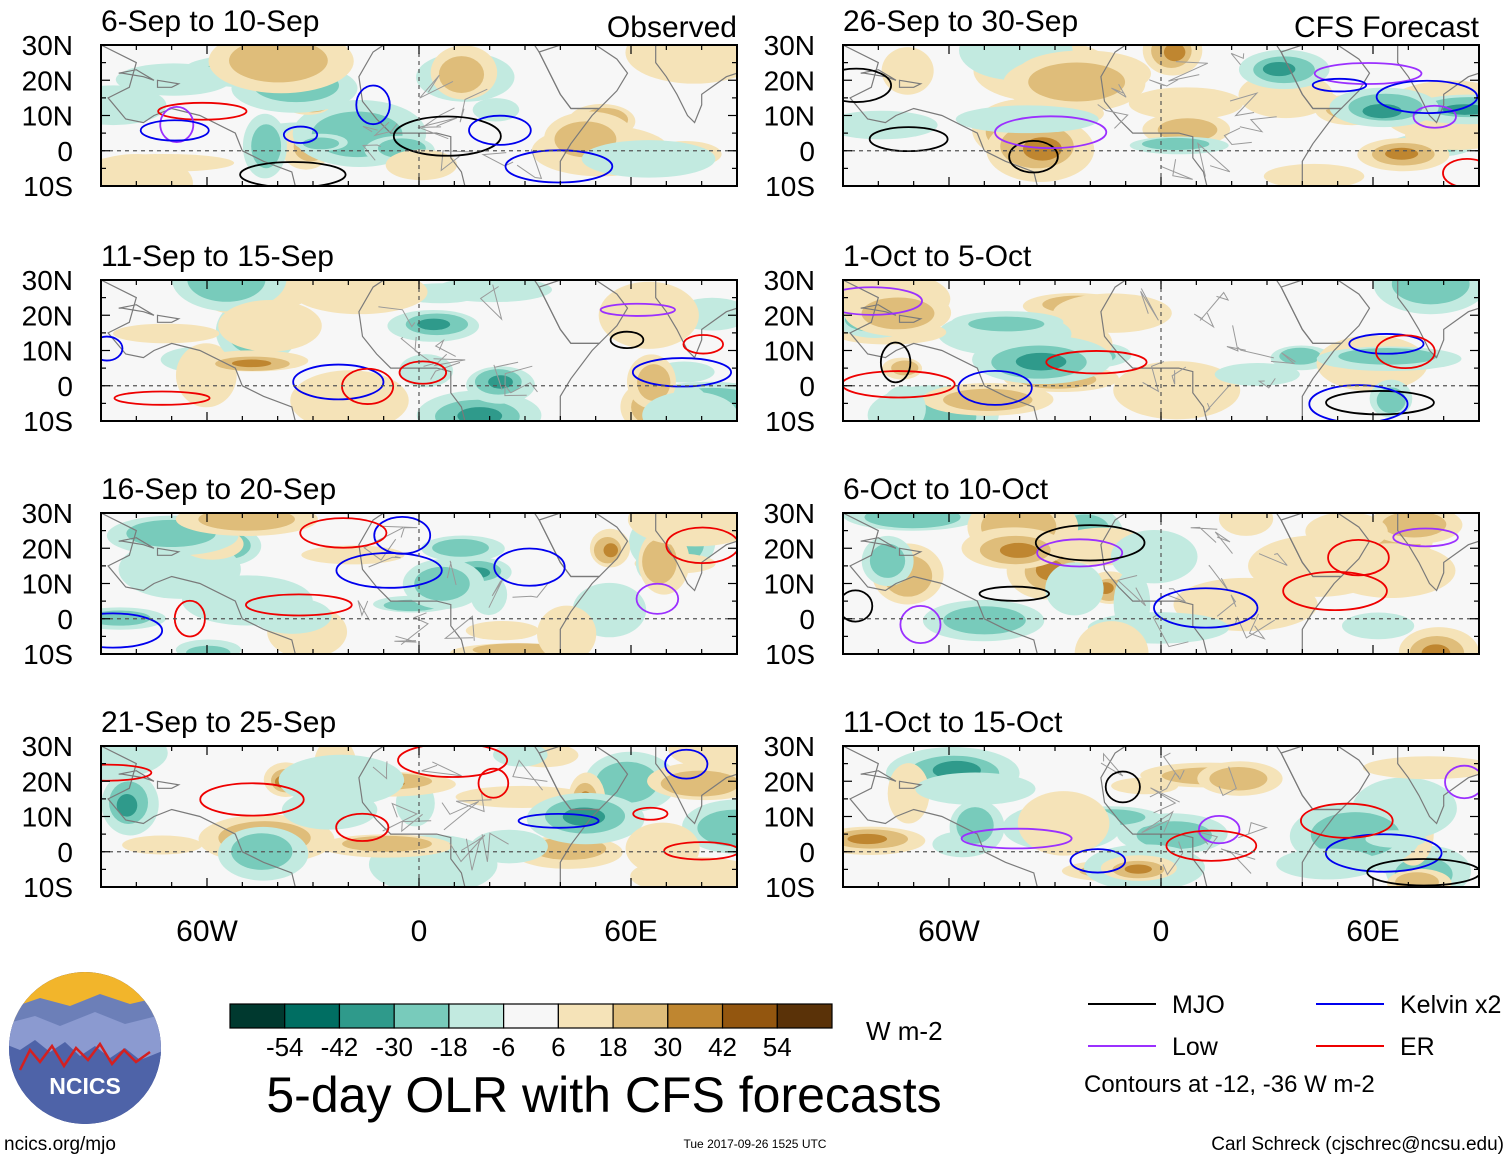 The image size is (1510, 1159). I want to click on lat-label: 0, so click(807, 619).